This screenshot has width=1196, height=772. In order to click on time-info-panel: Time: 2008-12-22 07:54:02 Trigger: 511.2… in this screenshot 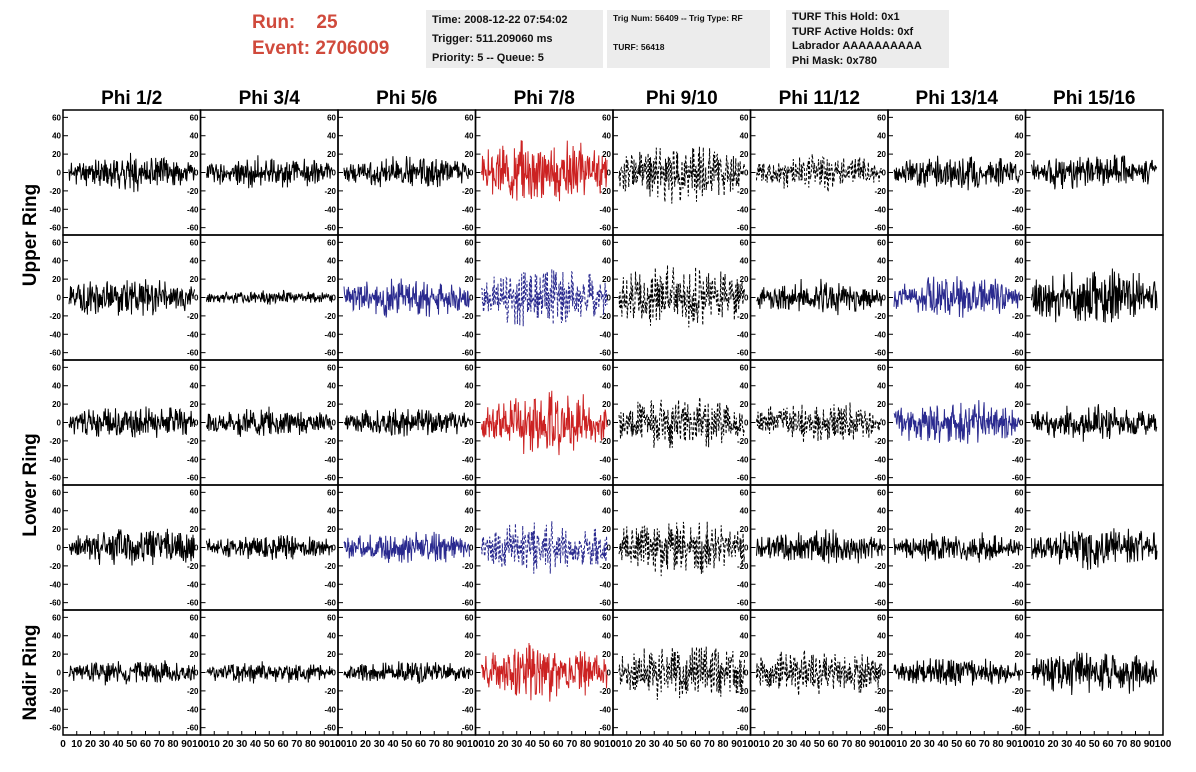, I will do `click(514, 39)`.